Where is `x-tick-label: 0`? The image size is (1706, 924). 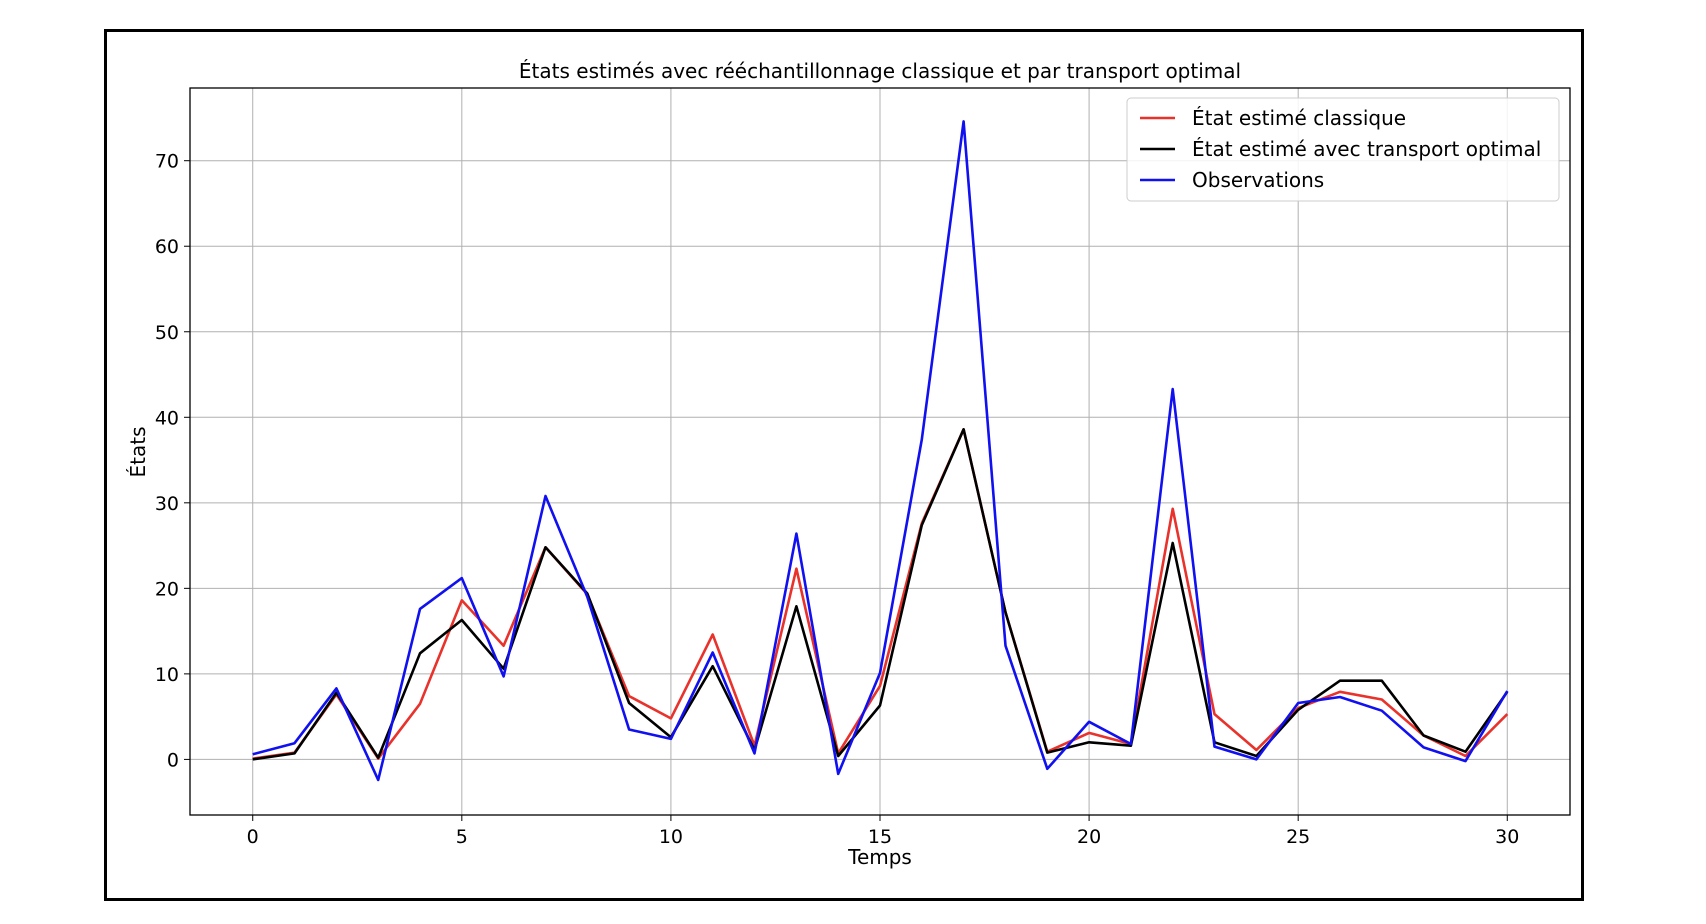
x-tick-label: 0 is located at coordinates (253, 837).